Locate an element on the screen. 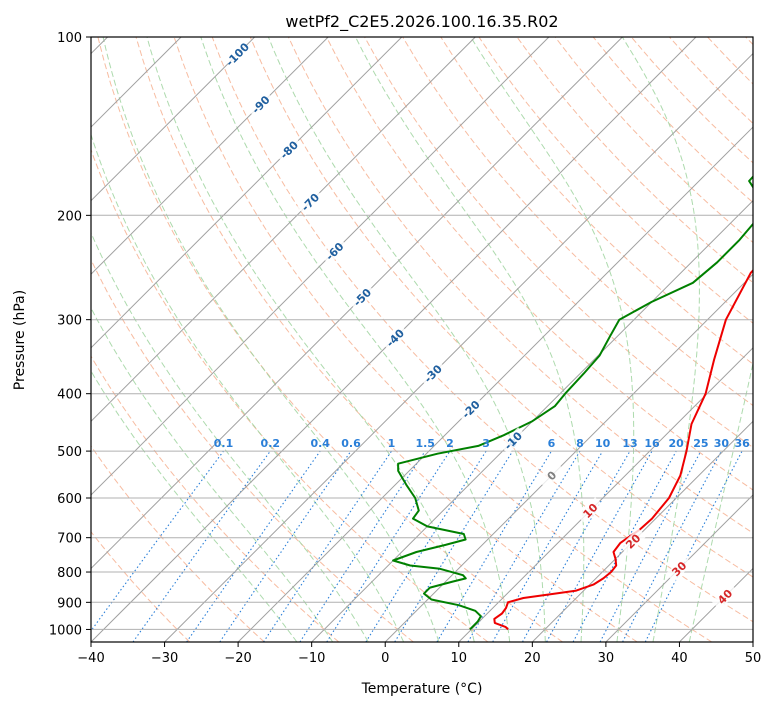  mixing-ratio-label-12: 13 is located at coordinates (629, 443).